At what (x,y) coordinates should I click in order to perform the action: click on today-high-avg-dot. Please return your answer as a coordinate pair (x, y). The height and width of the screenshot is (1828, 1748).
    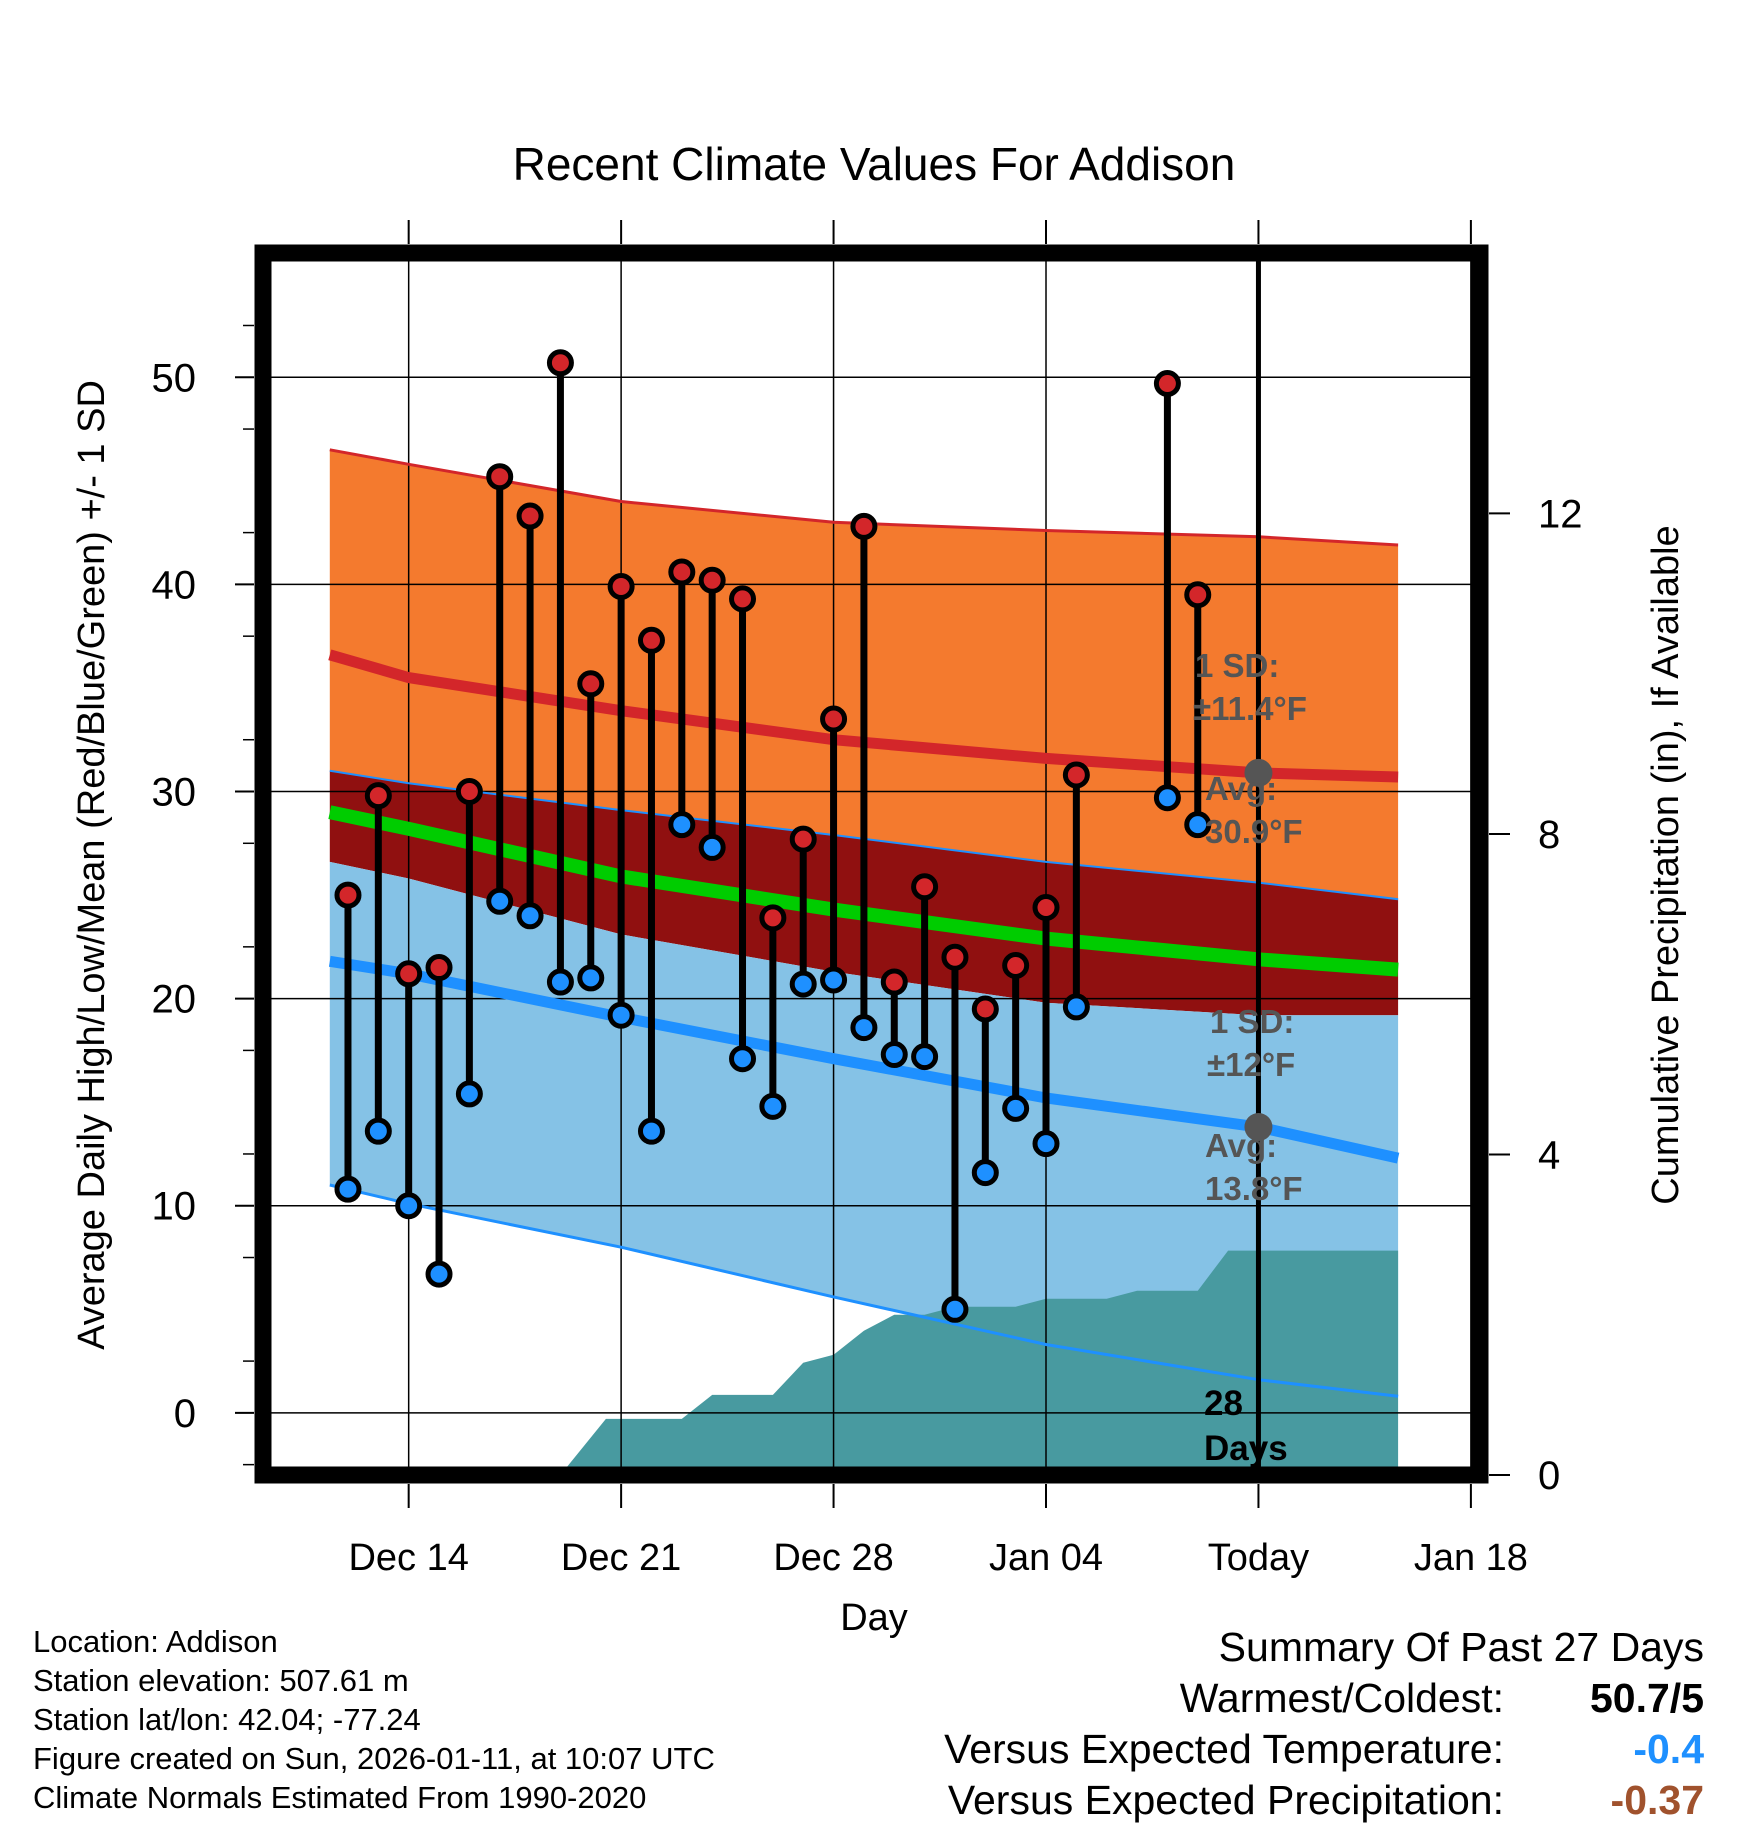
    Looking at the image, I should click on (1258, 772).